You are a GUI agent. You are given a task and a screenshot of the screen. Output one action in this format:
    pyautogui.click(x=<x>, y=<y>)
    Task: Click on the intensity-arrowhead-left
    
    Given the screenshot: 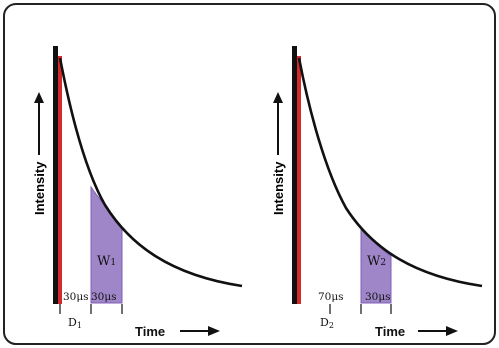 What is the action you would take?
    pyautogui.click(x=39, y=97)
    